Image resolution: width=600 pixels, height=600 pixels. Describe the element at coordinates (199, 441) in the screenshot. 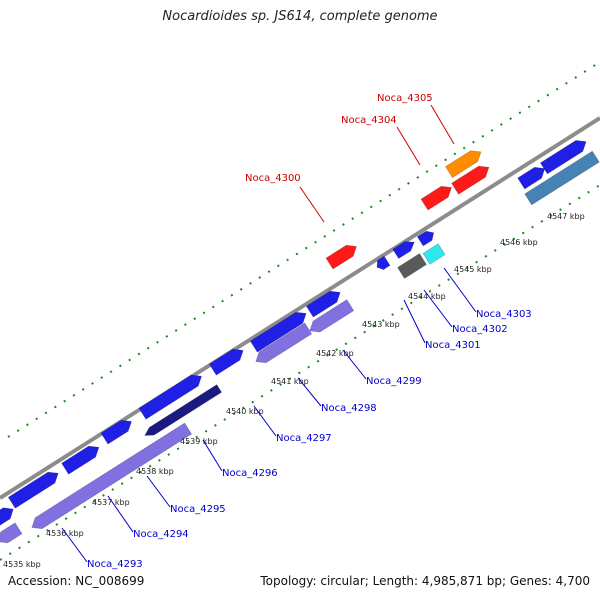

I see `scale-label-5: 4539 kbp` at that location.